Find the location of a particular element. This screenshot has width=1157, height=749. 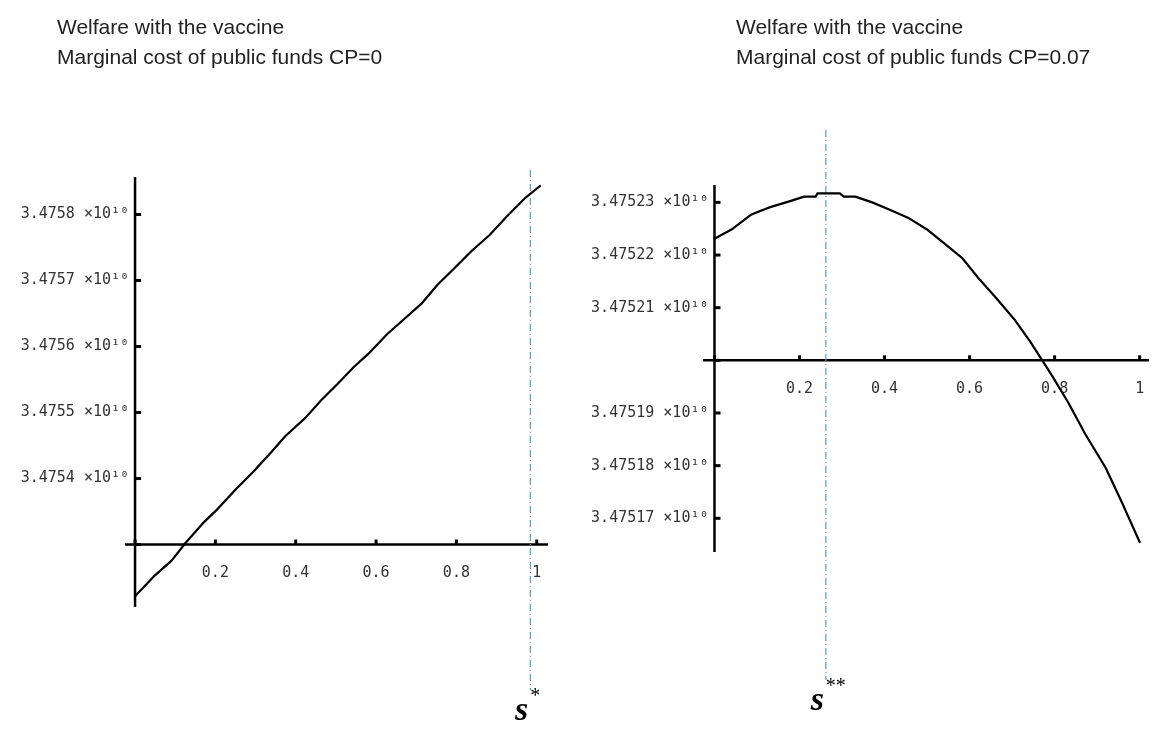

ref-line-label: s* is located at coordinates (527, 705).